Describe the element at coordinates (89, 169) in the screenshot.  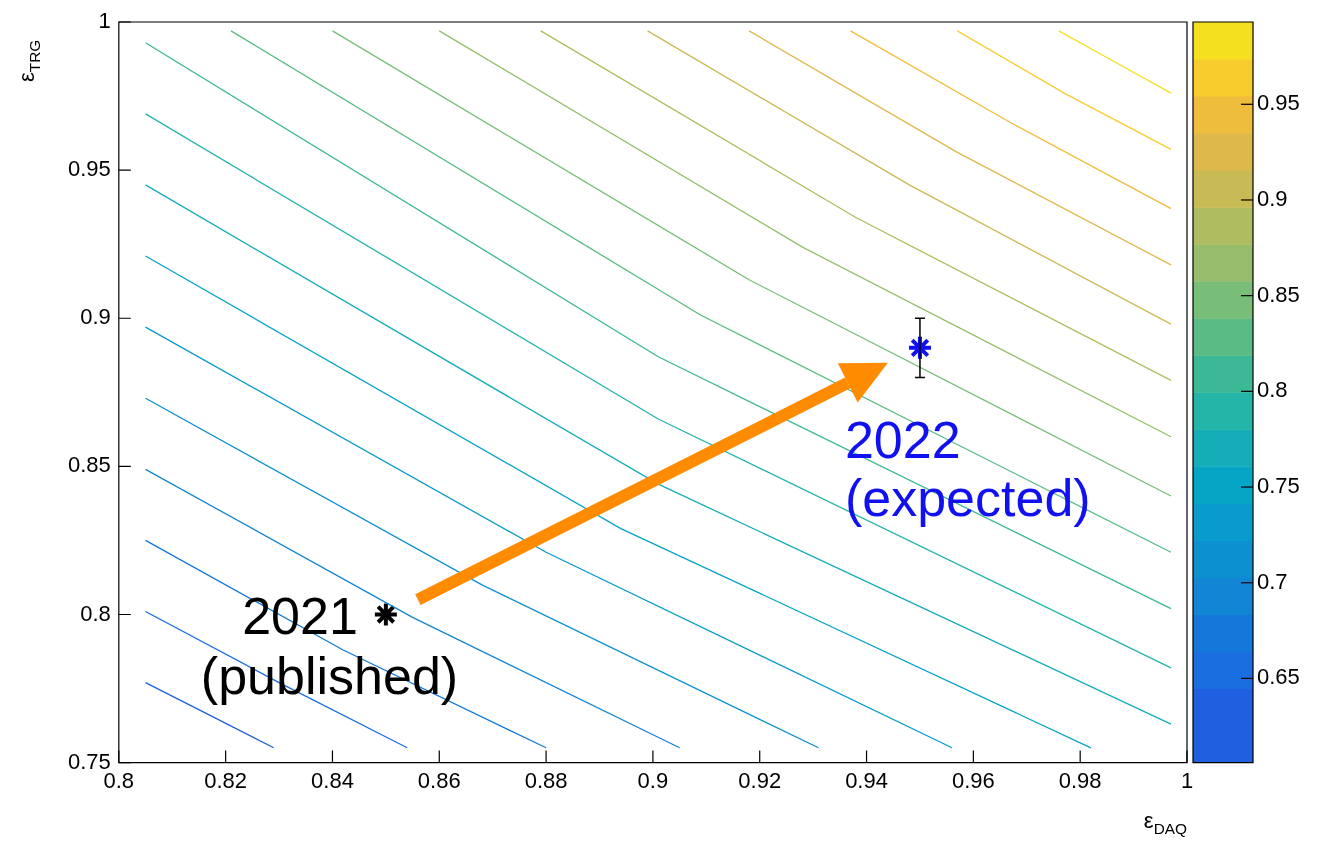
I see `y-tick-label: 0.95` at that location.